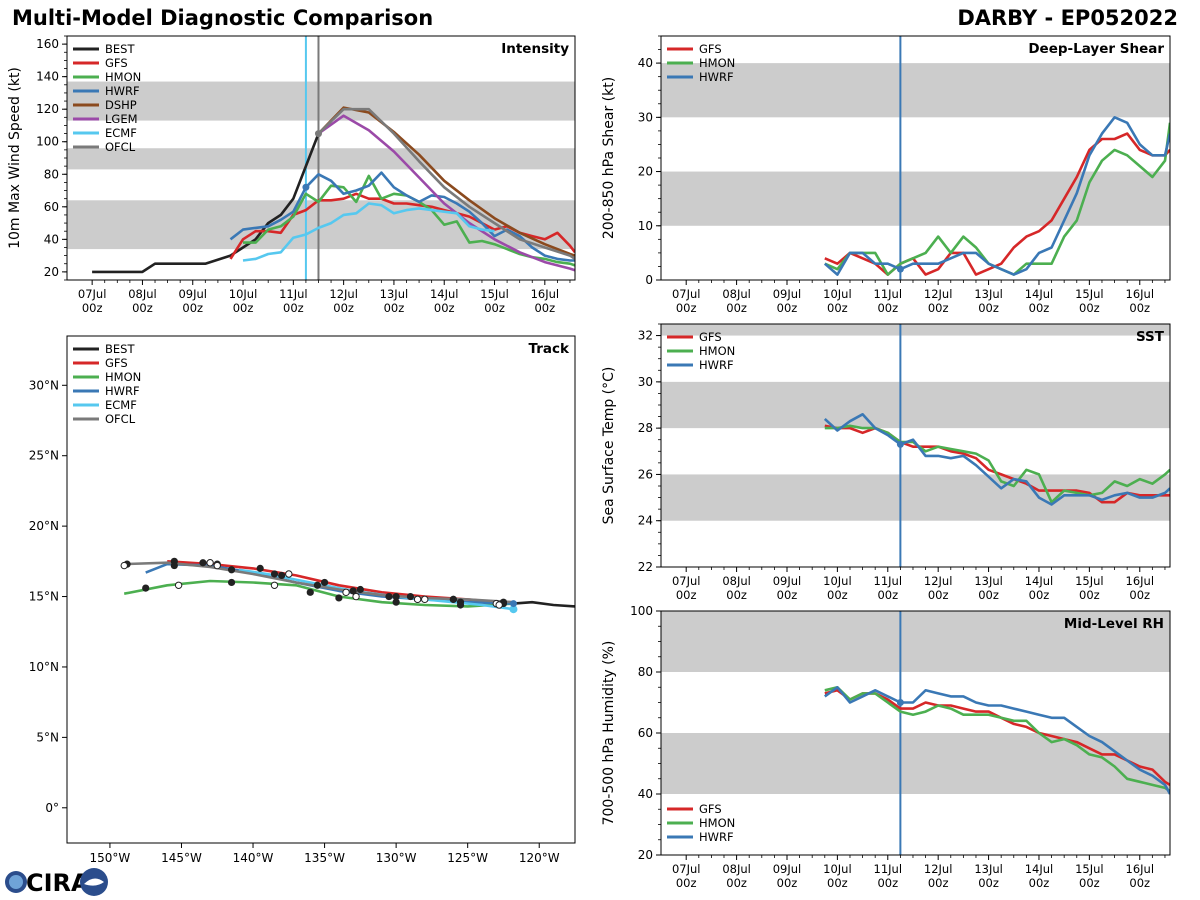  I want to click on legend-label-hmon: HMON, so click(717, 351).